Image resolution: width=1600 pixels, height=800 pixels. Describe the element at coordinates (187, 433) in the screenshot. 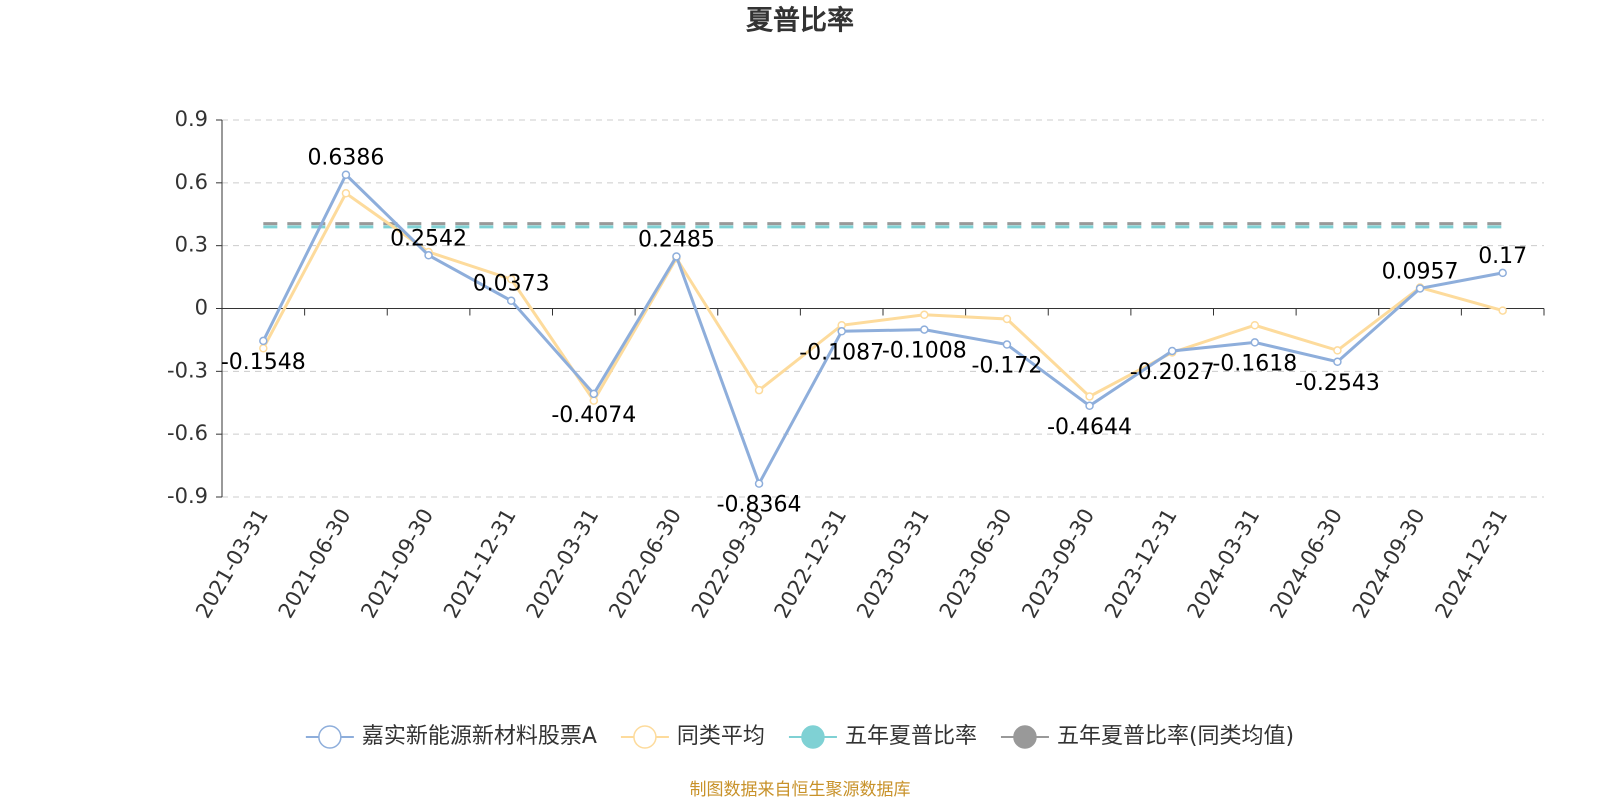

I see `y-tick-label: -0.6` at that location.